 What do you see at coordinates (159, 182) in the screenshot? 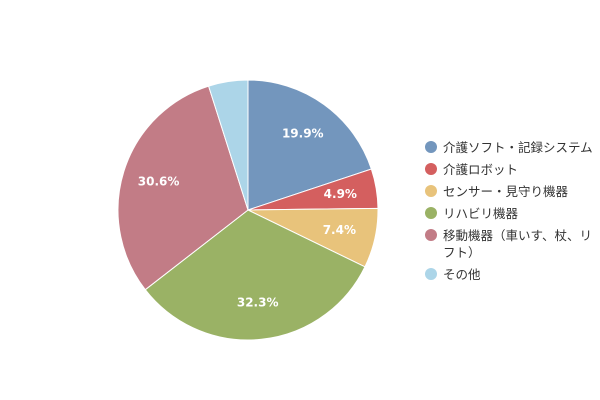
I see `data-label: 30.6%` at bounding box center [159, 182].